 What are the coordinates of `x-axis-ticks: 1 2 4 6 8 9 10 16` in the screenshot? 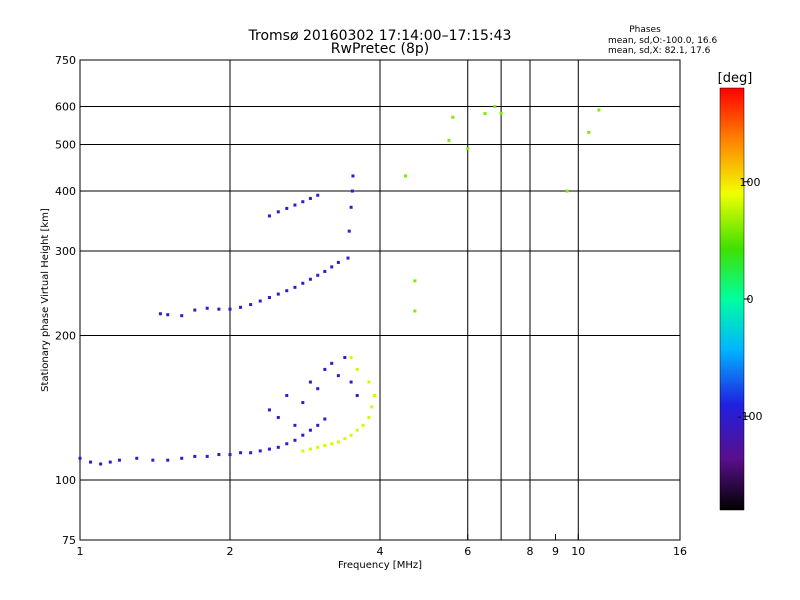 It's located at (382, 546).